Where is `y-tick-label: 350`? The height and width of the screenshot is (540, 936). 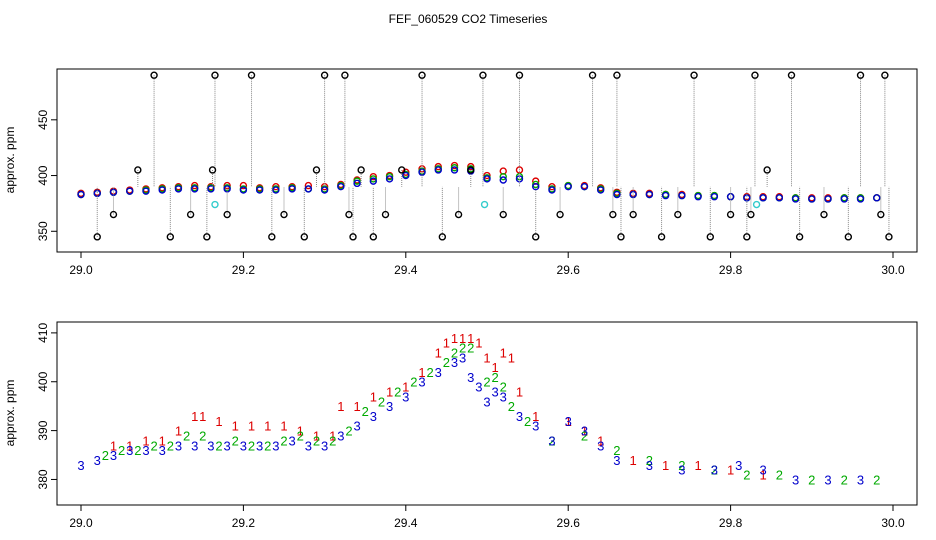
y-tick-label: 350 is located at coordinates (43, 231).